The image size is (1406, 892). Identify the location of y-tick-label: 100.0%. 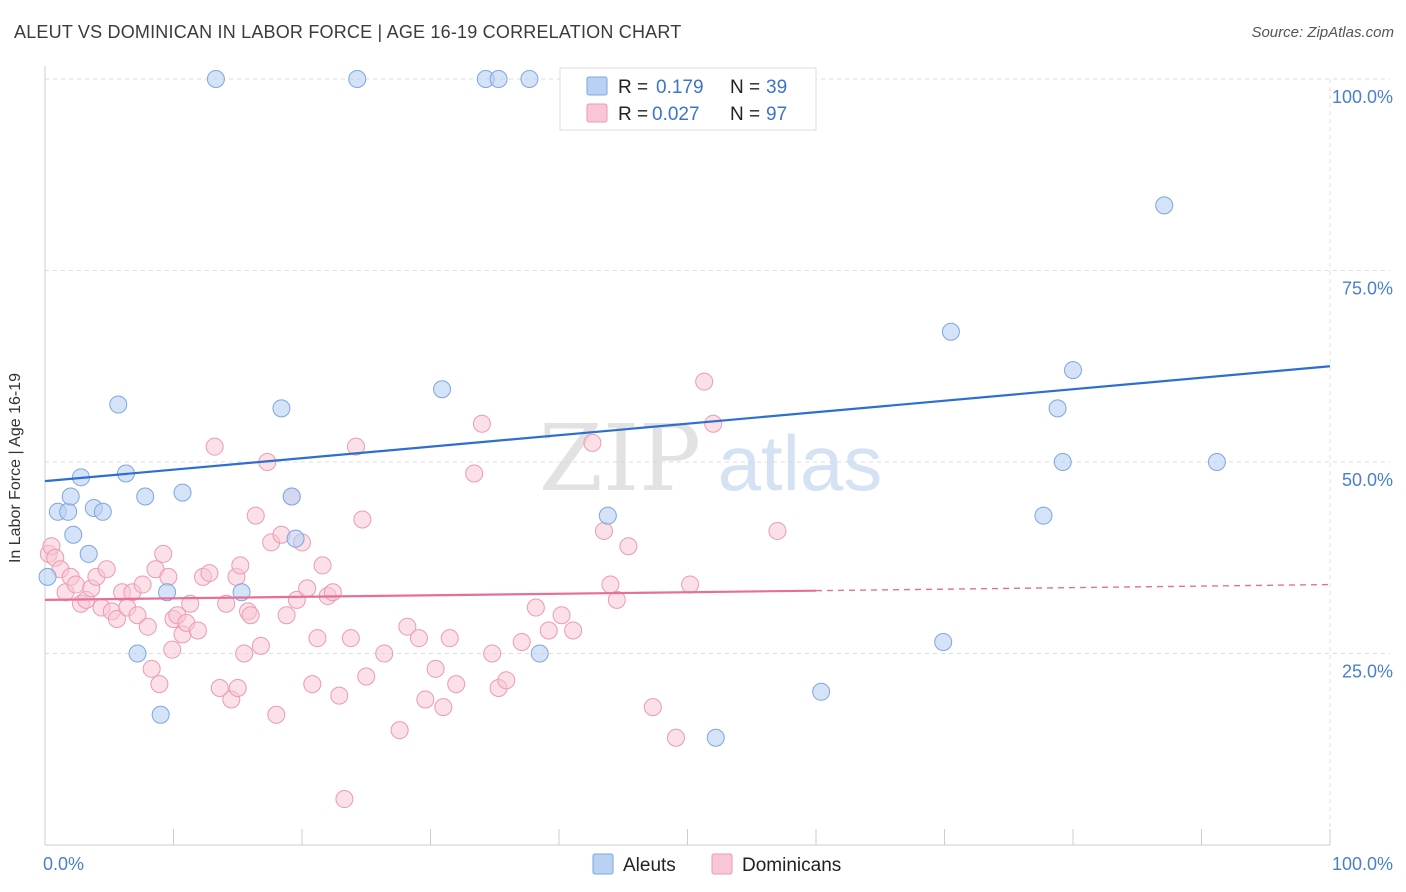
(1362, 97).